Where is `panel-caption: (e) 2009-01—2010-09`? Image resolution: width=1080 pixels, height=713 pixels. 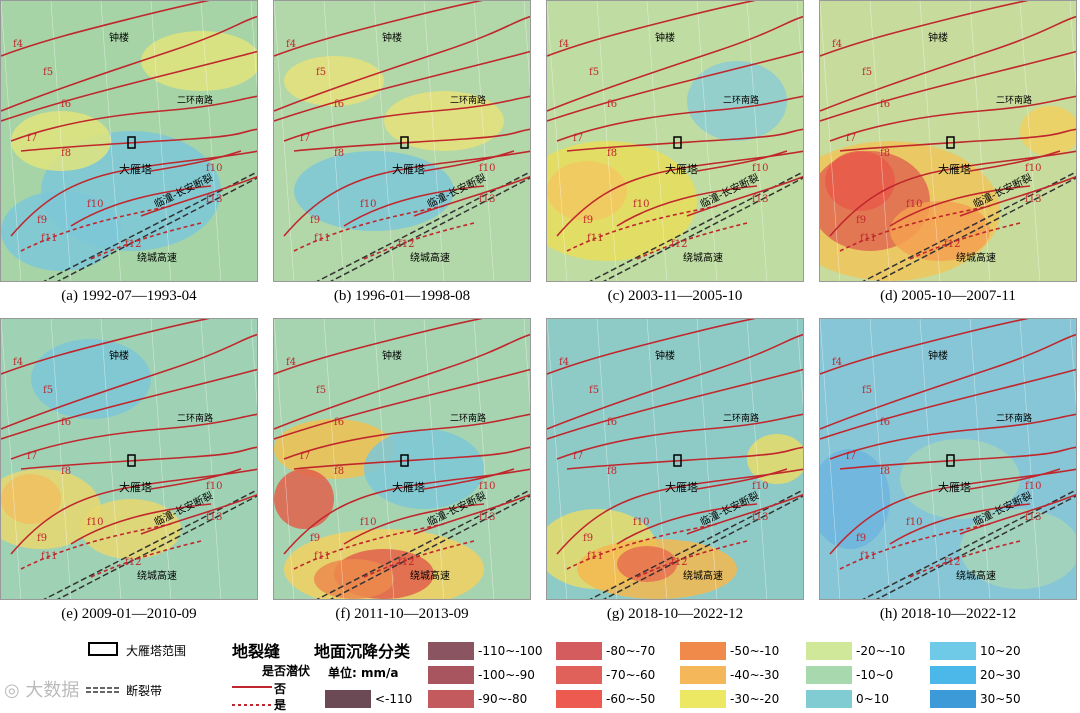 panel-caption: (e) 2009-01—2010-09 is located at coordinates (129, 614).